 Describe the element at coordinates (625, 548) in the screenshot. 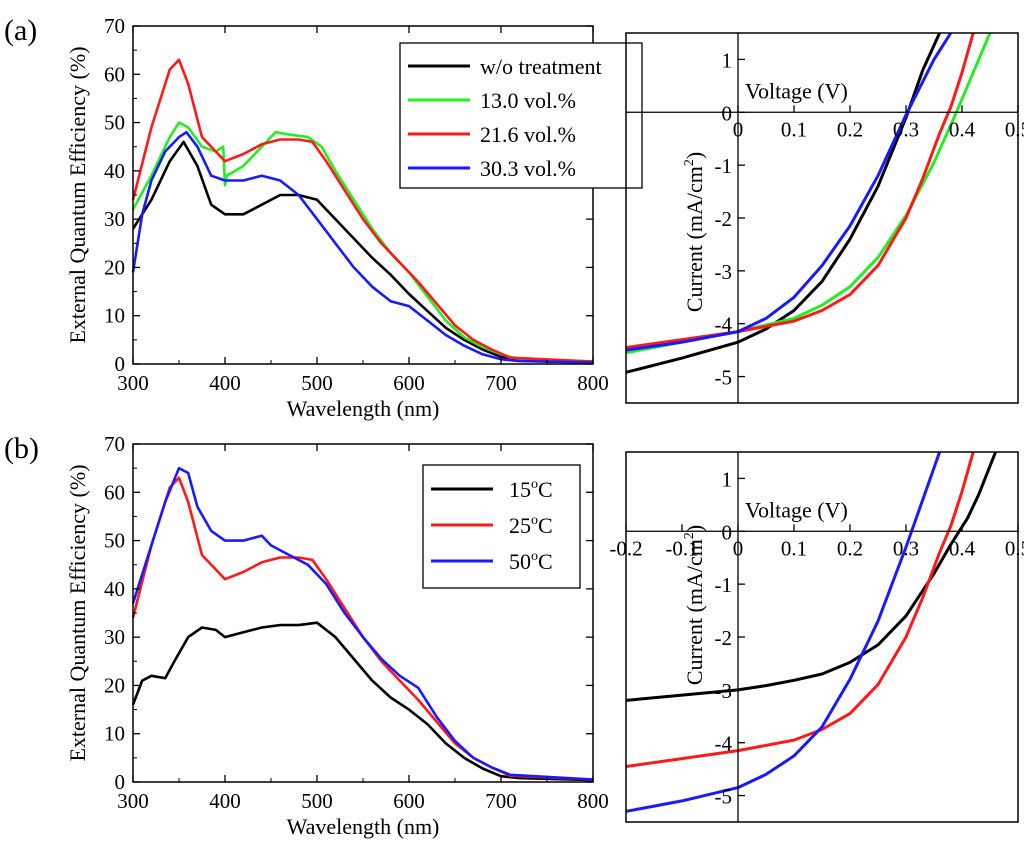

I see `x-tick-label: -0.2` at that location.